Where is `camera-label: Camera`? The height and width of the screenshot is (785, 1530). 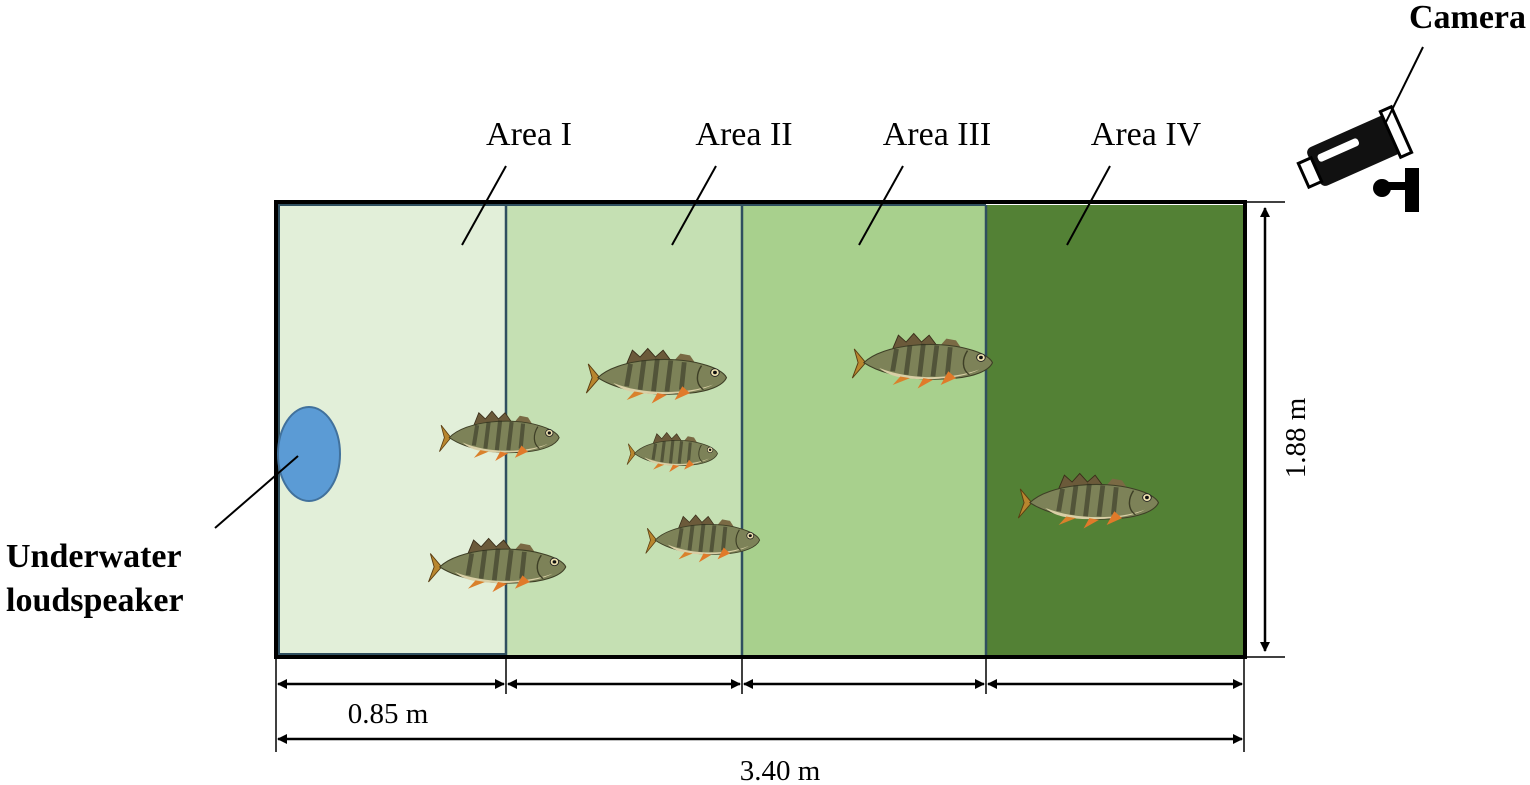 camera-label: Camera is located at coordinates (1467, 18).